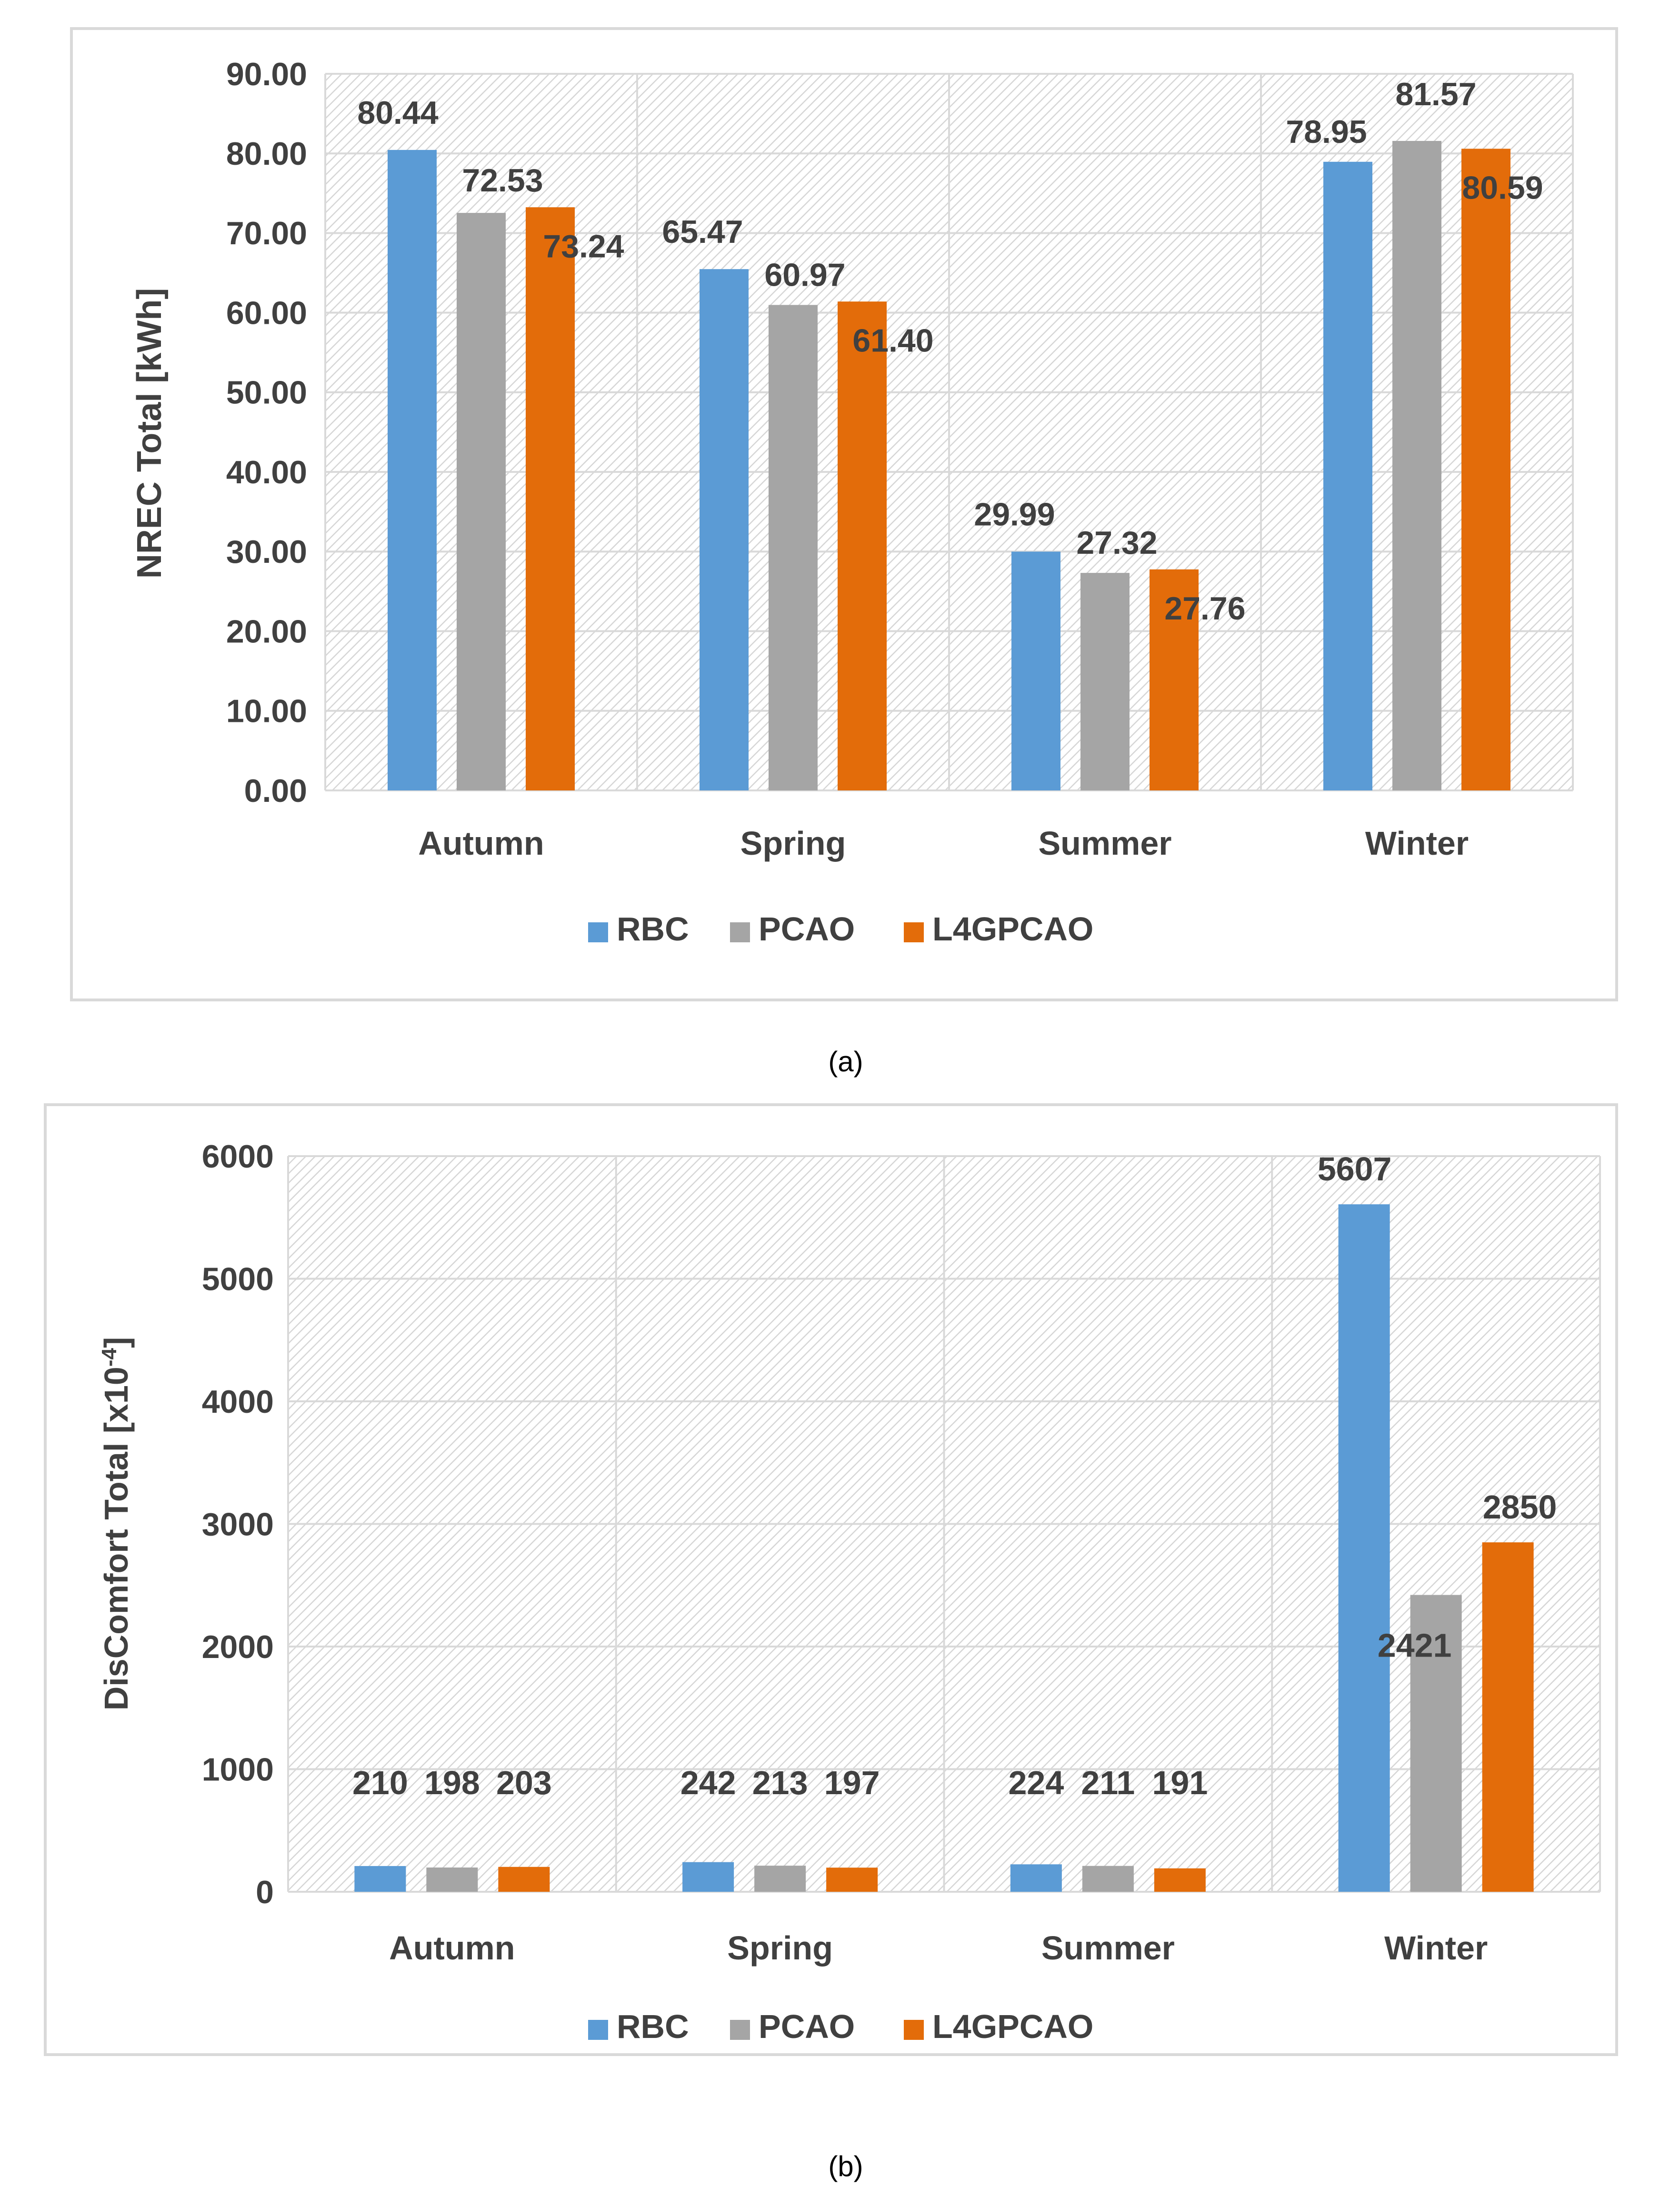 The width and height of the screenshot is (1680, 2197). Describe the element at coordinates (266, 472) in the screenshot. I see `y-tick-label: 40.00` at that location.